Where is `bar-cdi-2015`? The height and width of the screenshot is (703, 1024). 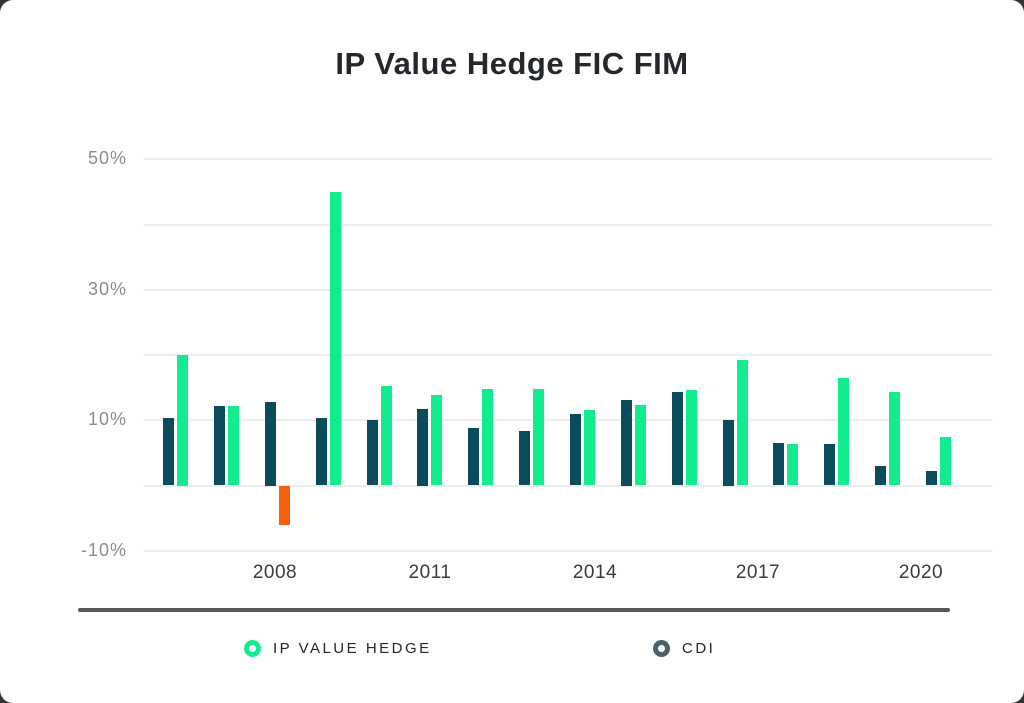 bar-cdi-2015 is located at coordinates (626, 443).